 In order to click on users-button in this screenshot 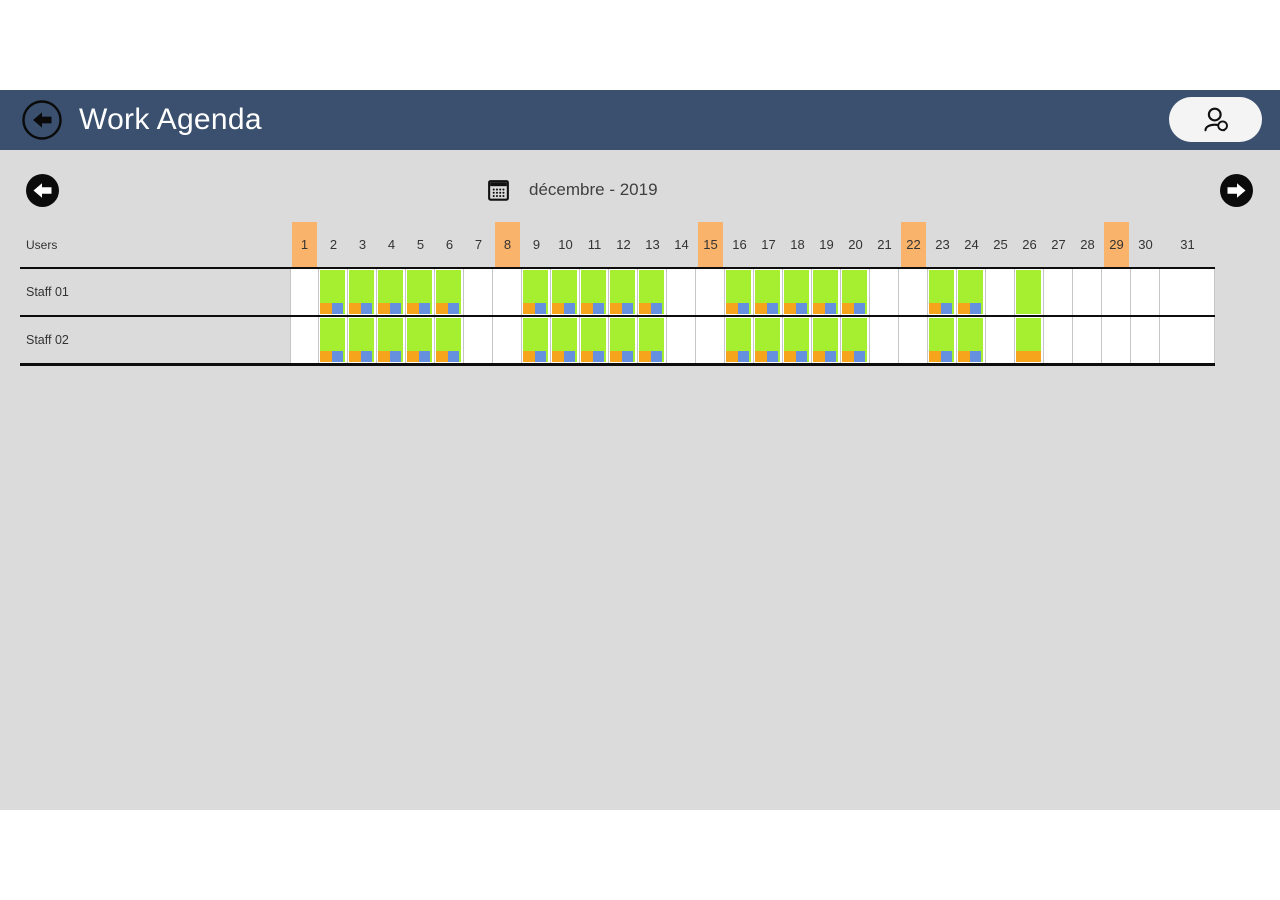, I will do `click(1215, 119)`.